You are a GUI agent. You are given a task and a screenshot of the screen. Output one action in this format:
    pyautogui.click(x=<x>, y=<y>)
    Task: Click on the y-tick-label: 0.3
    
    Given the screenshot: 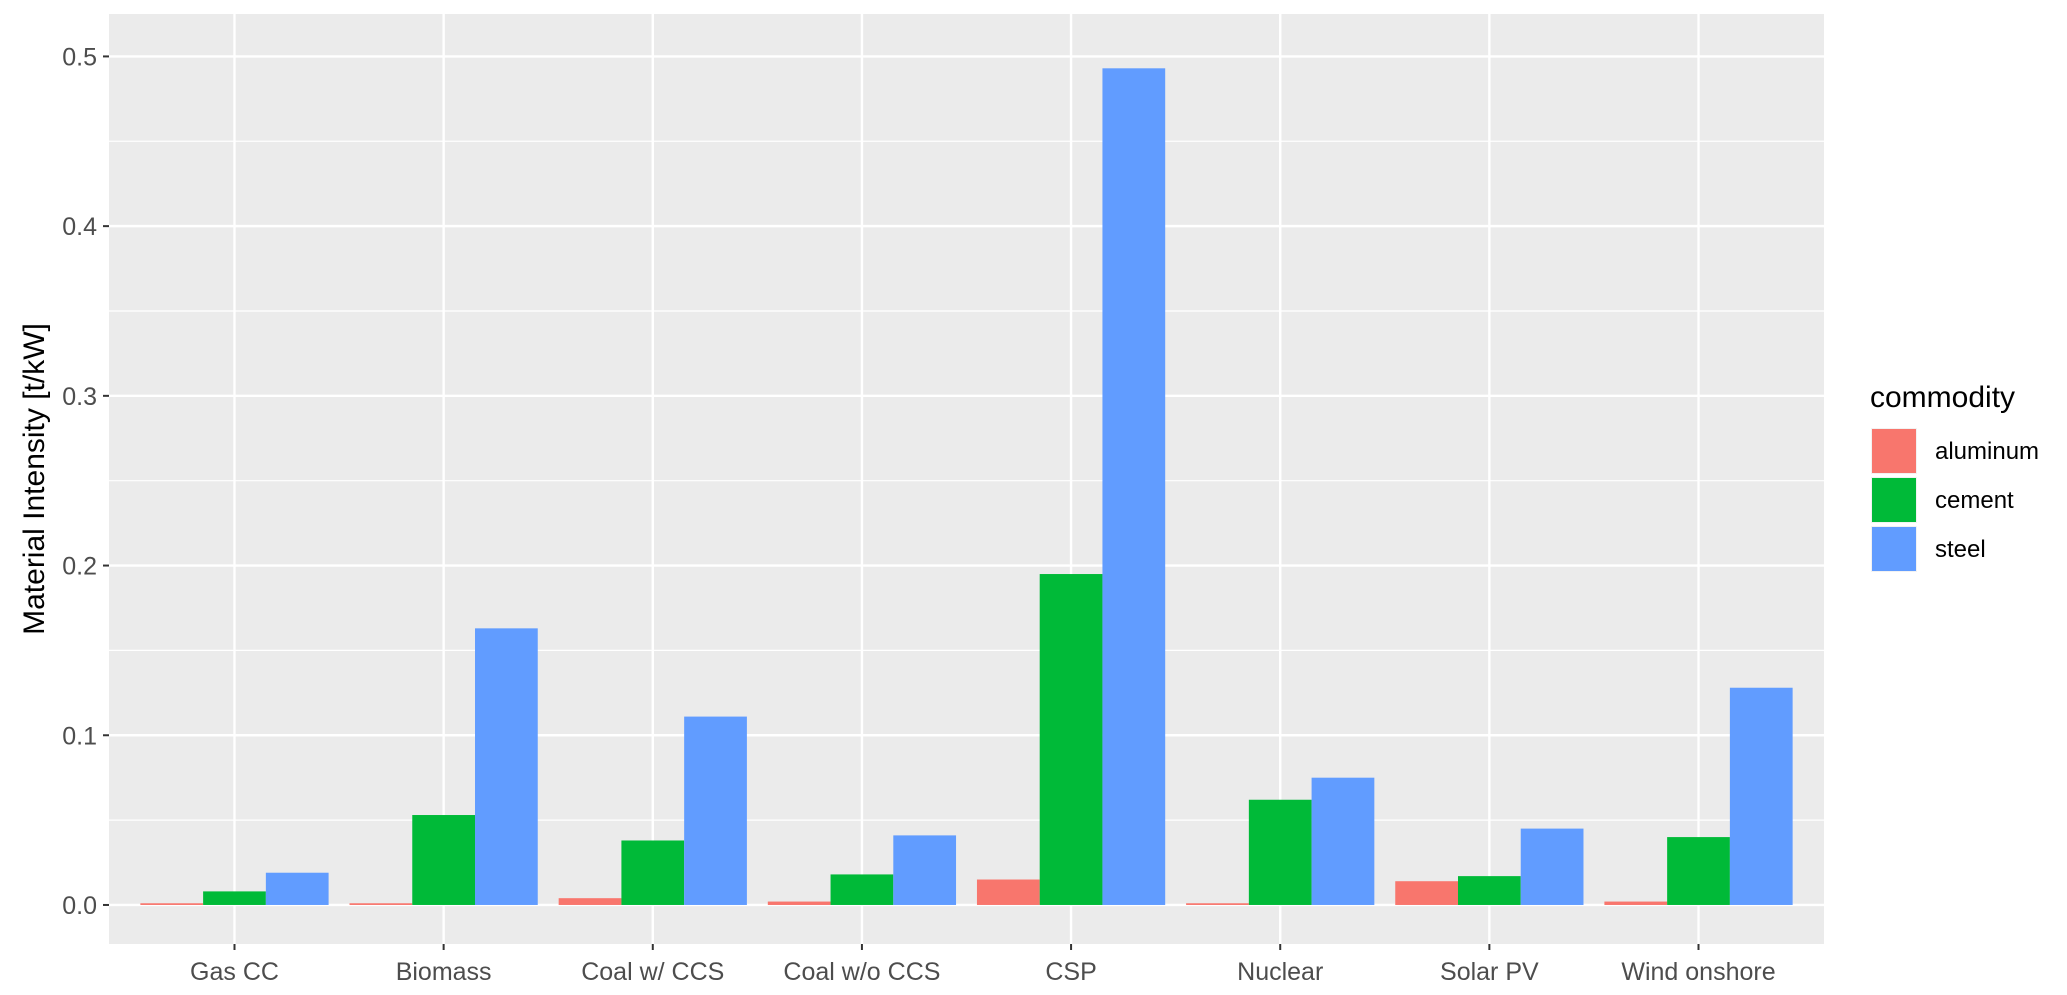 What is the action you would take?
    pyautogui.click(x=79, y=397)
    